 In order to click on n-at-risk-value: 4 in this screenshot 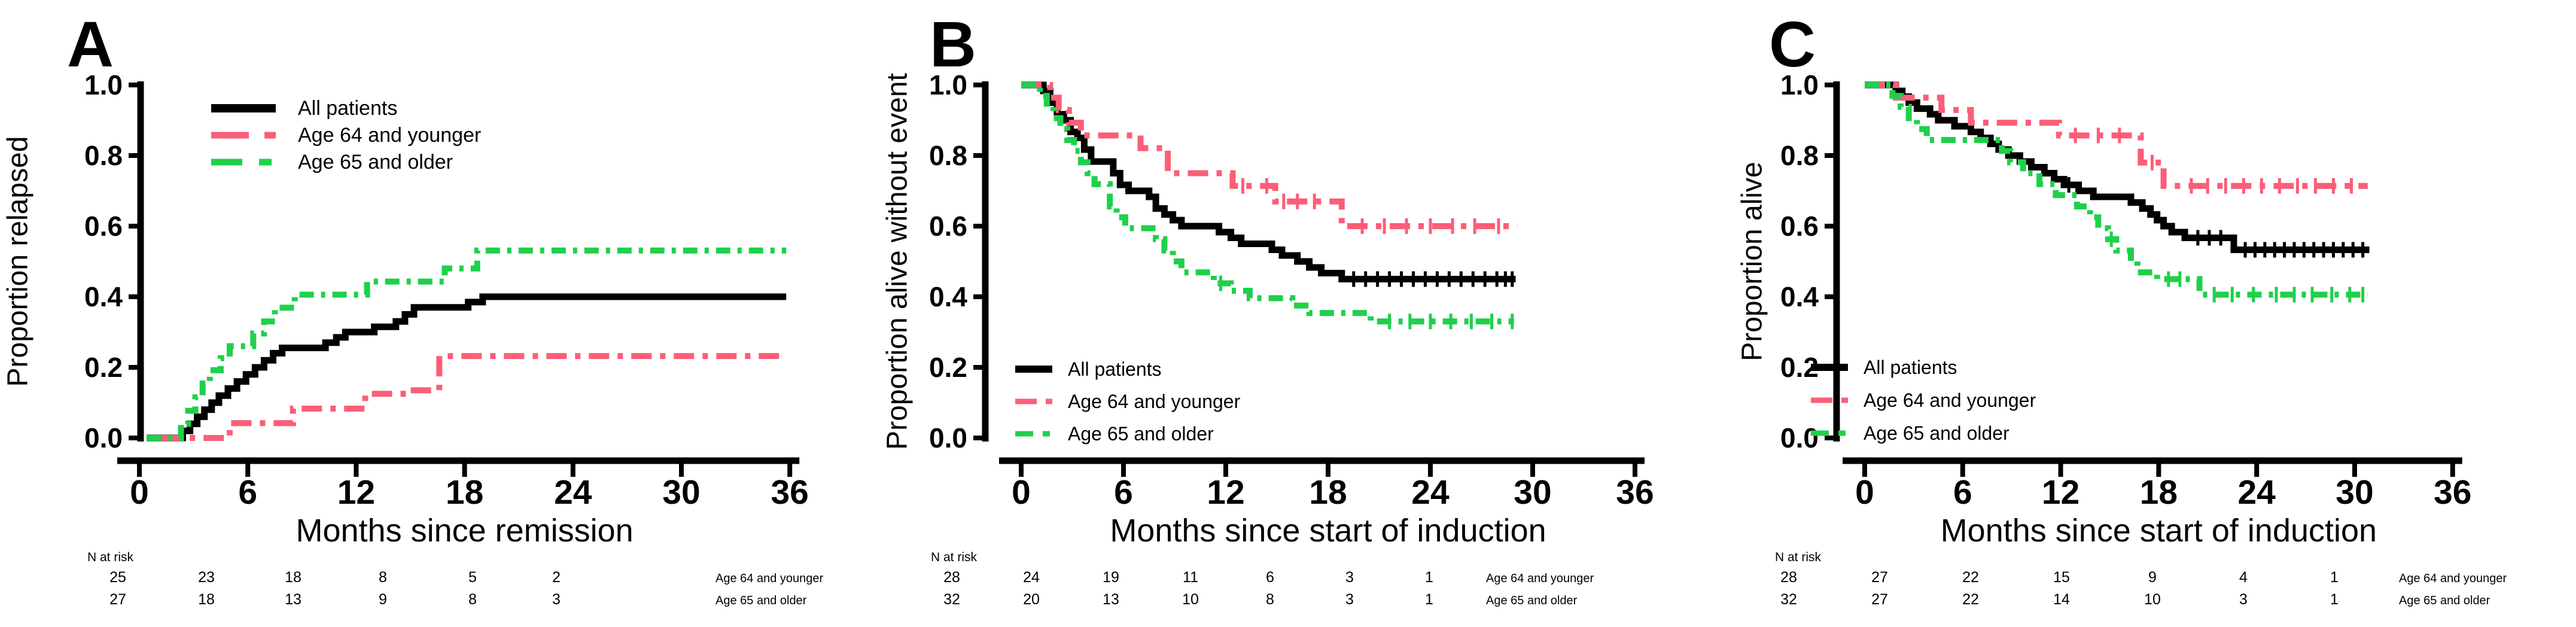, I will do `click(2243, 577)`.